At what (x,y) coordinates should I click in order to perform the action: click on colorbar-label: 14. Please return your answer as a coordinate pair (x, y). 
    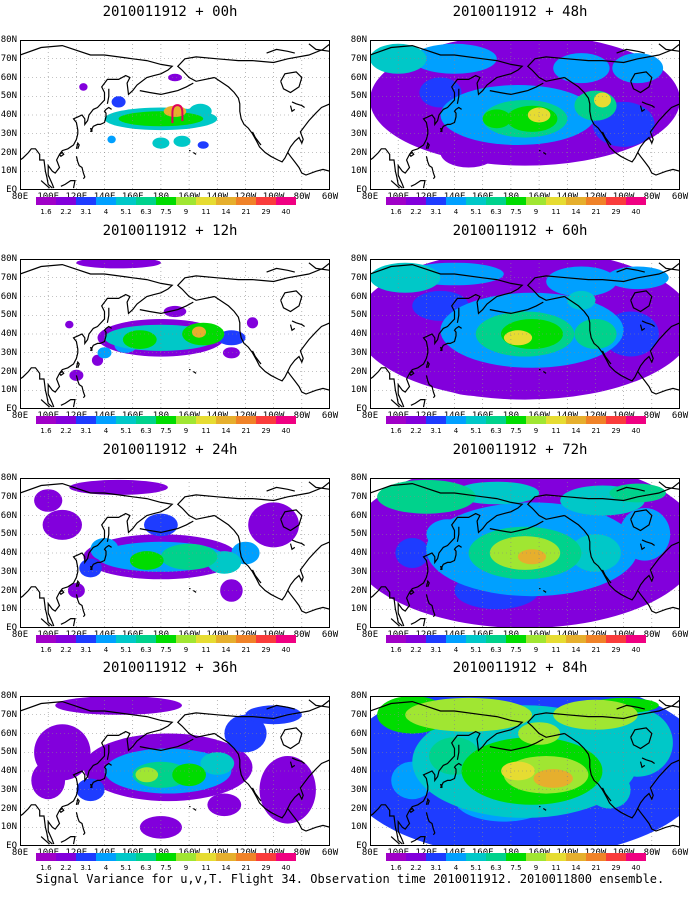
    Looking at the image, I should click on (226, 431).